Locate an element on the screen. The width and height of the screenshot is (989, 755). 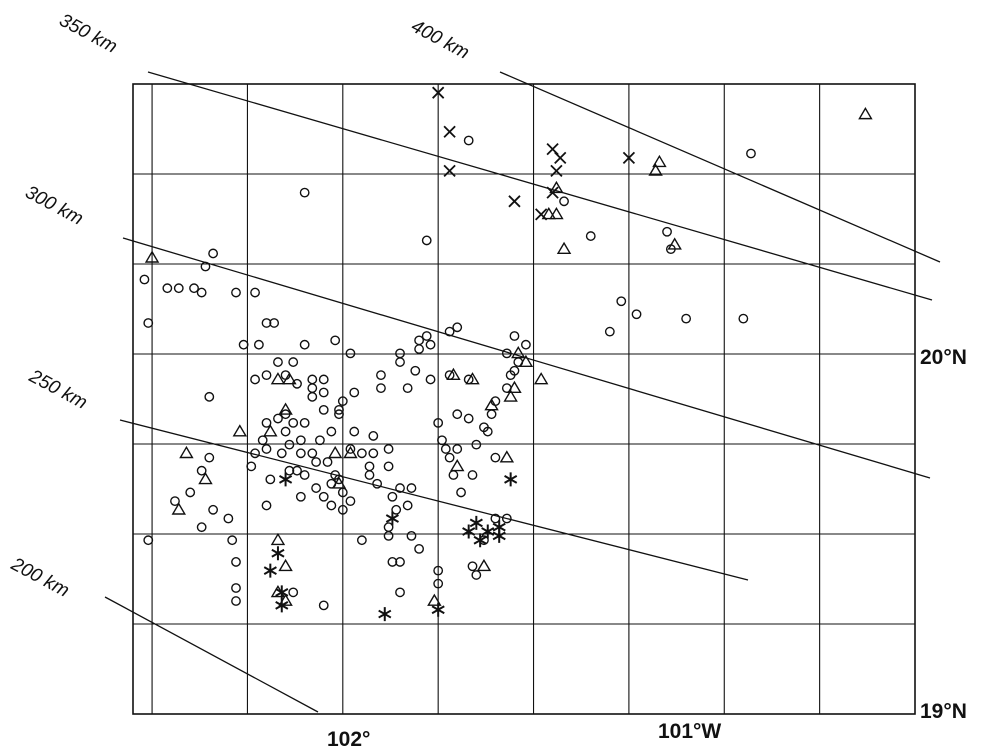
longitude-label-101w: 101°W is located at coordinates (689, 731).